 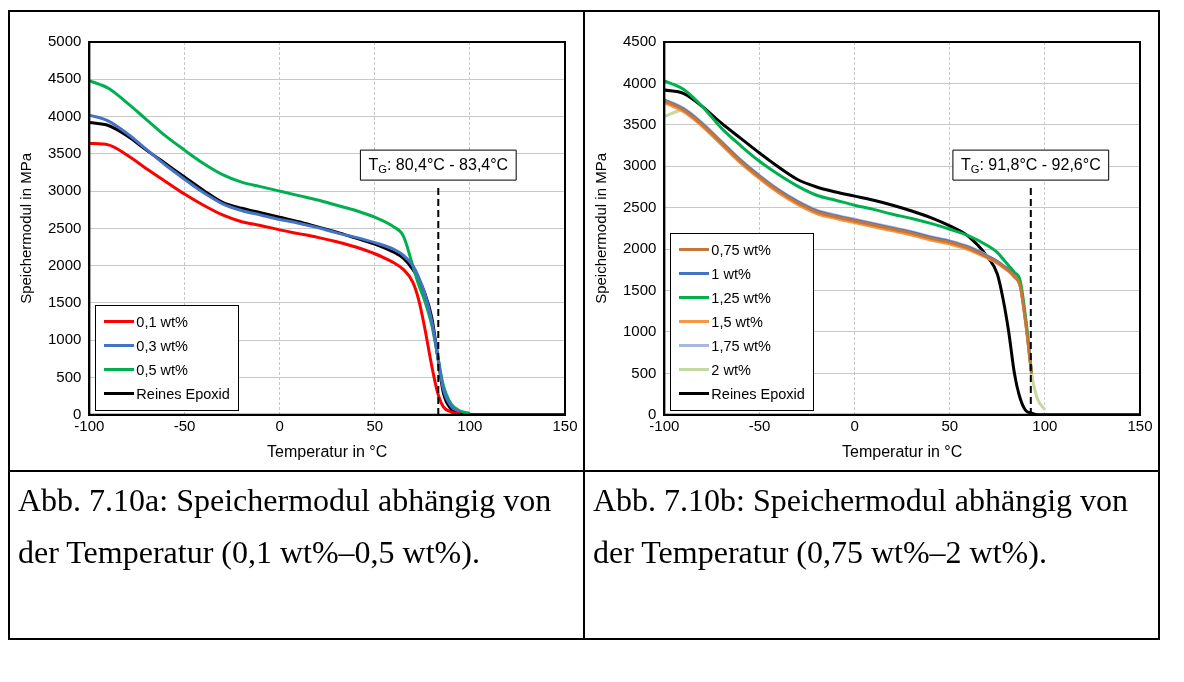 What do you see at coordinates (741, 297) in the screenshot?
I see `legend-label: 1,25 wt%` at bounding box center [741, 297].